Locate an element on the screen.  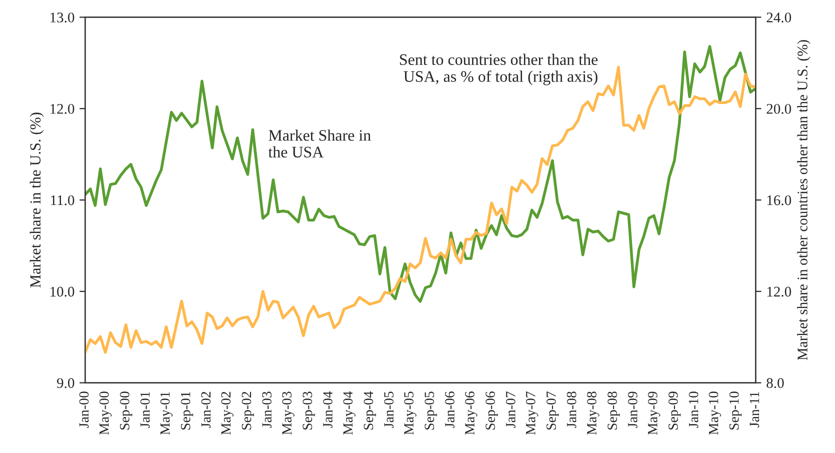
x-tick-label: Sep-06 is located at coordinates (492, 411).